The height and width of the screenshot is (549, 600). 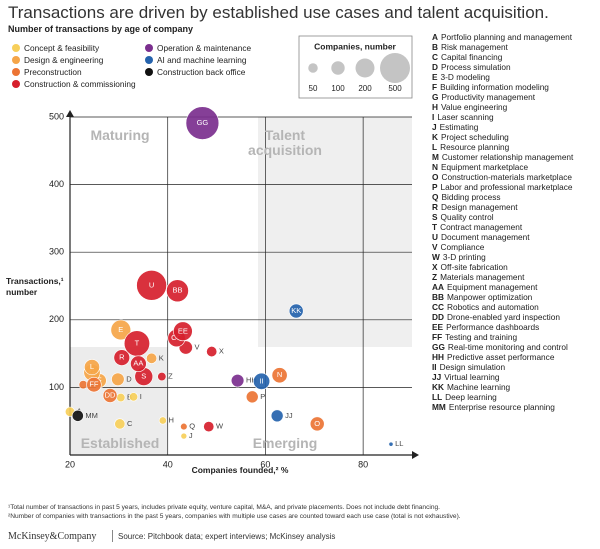 I want to click on bubble-label: FF, so click(x=94, y=384).